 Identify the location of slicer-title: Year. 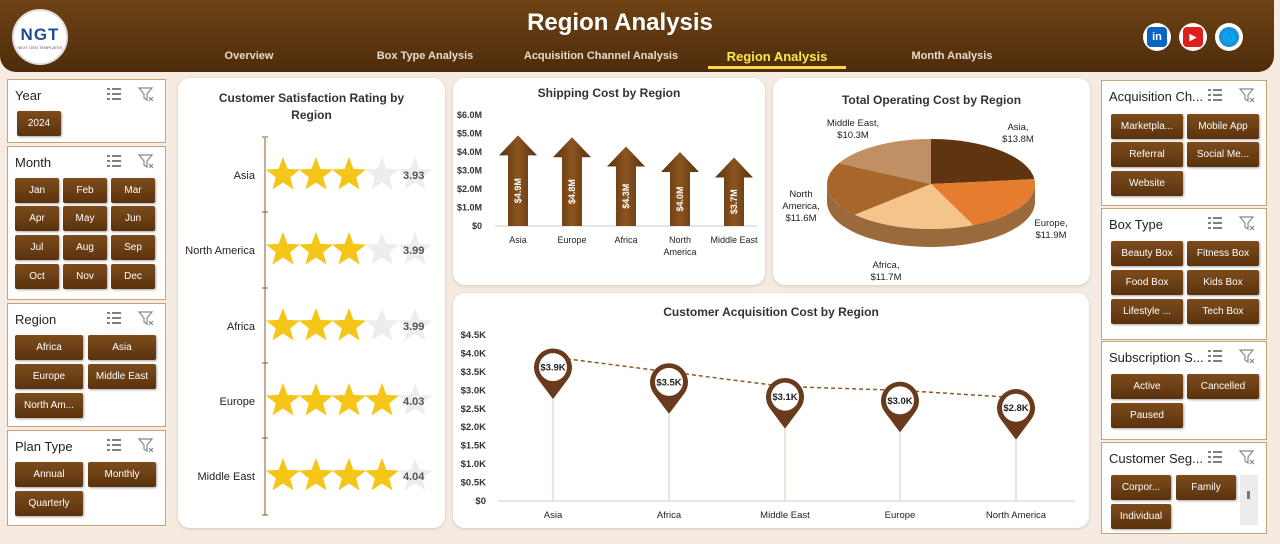
(28, 95).